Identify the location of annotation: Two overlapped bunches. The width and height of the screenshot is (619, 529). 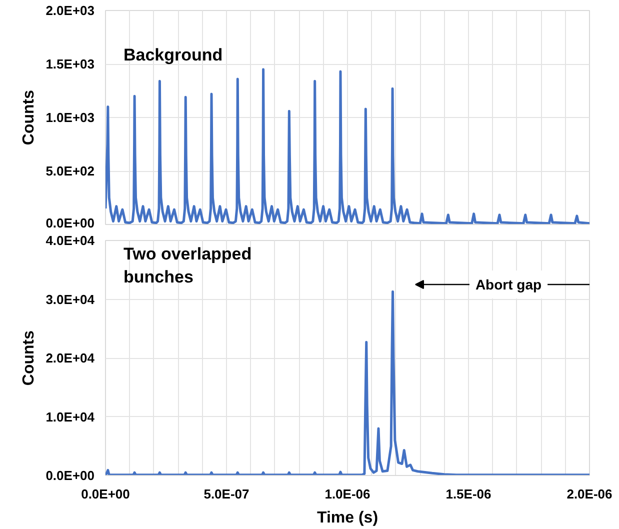
(188, 265).